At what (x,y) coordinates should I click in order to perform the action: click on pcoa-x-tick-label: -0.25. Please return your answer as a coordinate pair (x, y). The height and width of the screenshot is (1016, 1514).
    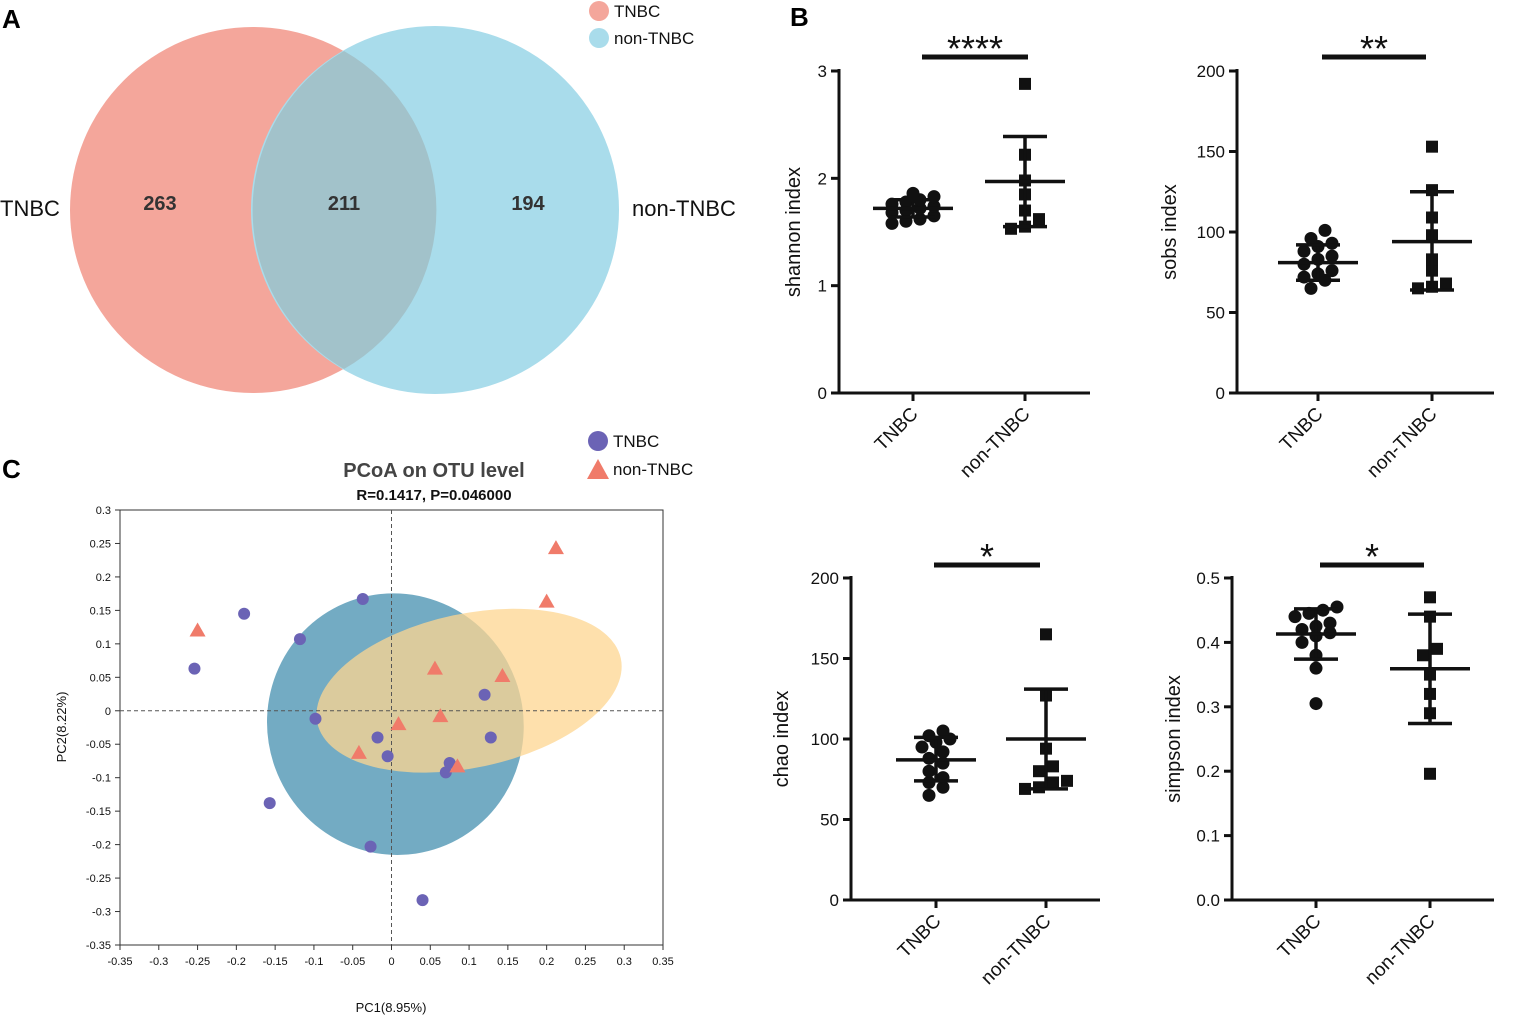
    Looking at the image, I should click on (197, 962).